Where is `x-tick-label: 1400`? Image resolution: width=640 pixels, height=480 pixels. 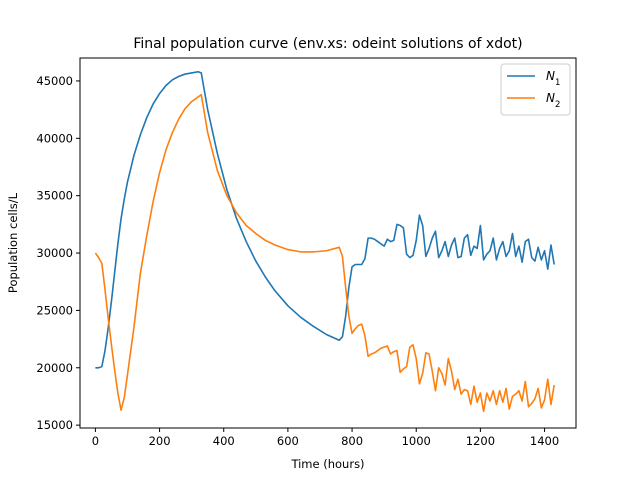
x-tick-label: 1400 is located at coordinates (544, 441).